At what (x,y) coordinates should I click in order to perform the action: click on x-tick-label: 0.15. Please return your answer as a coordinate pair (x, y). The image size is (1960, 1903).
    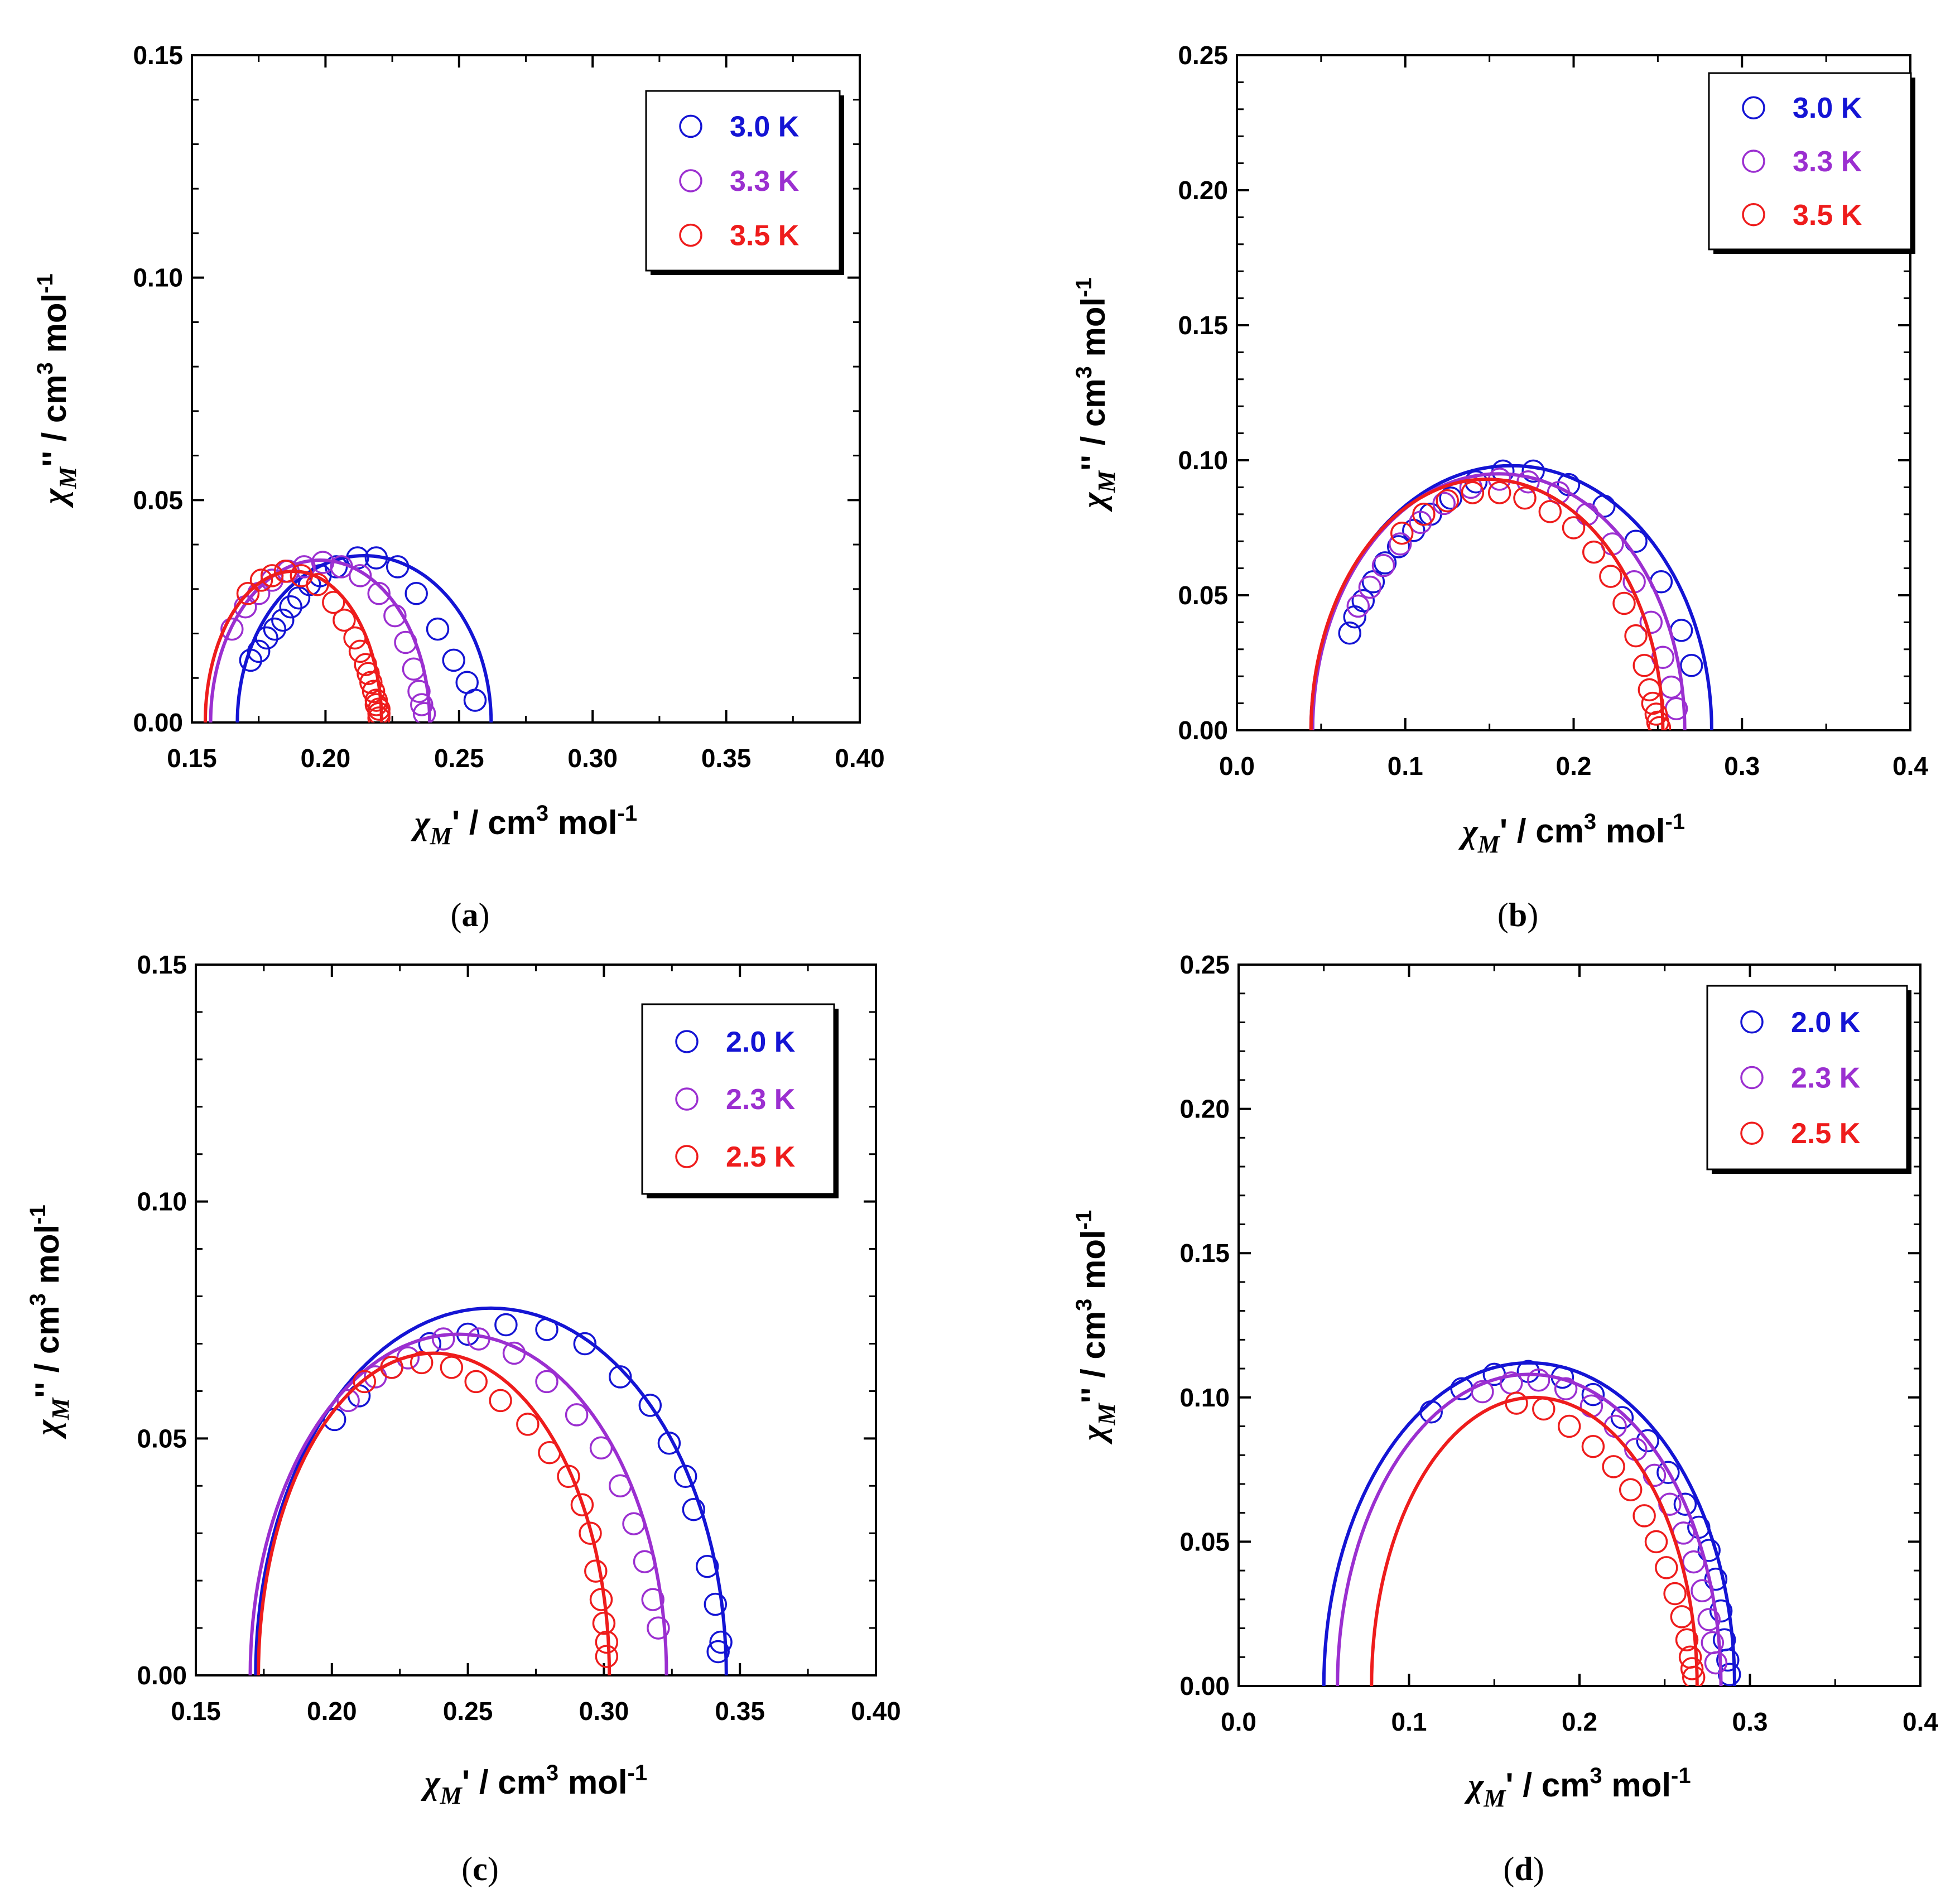
    Looking at the image, I should click on (192, 758).